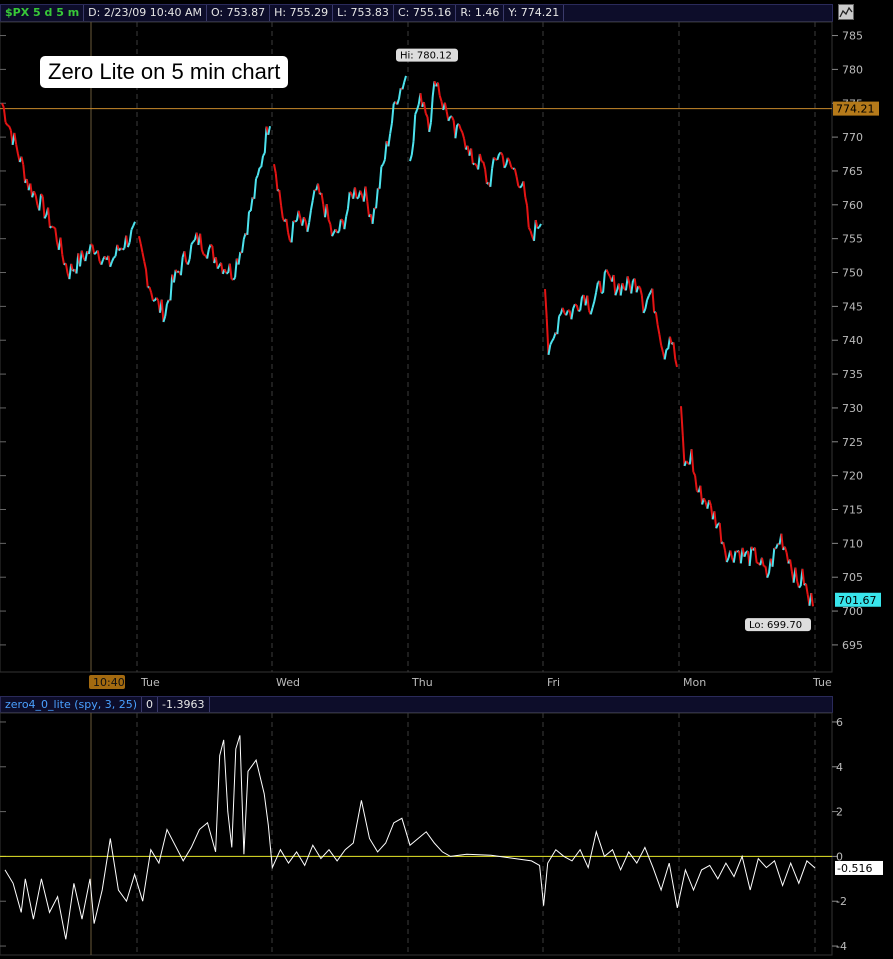  What do you see at coordinates (841, 901) in the screenshot?
I see `osc-tick-label: -2` at bounding box center [841, 901].